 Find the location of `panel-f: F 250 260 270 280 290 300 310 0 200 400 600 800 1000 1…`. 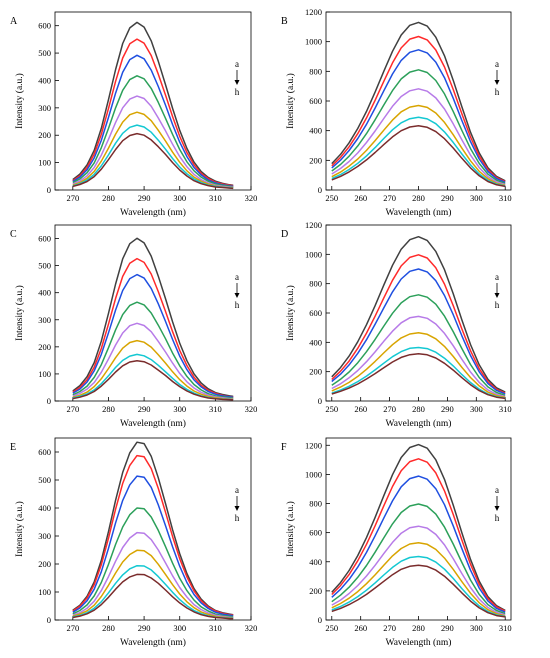

panel-f: F 250 260 270 280 290 300 310 0 200 400 600 800 1000 1… is located at coordinates (396, 542).